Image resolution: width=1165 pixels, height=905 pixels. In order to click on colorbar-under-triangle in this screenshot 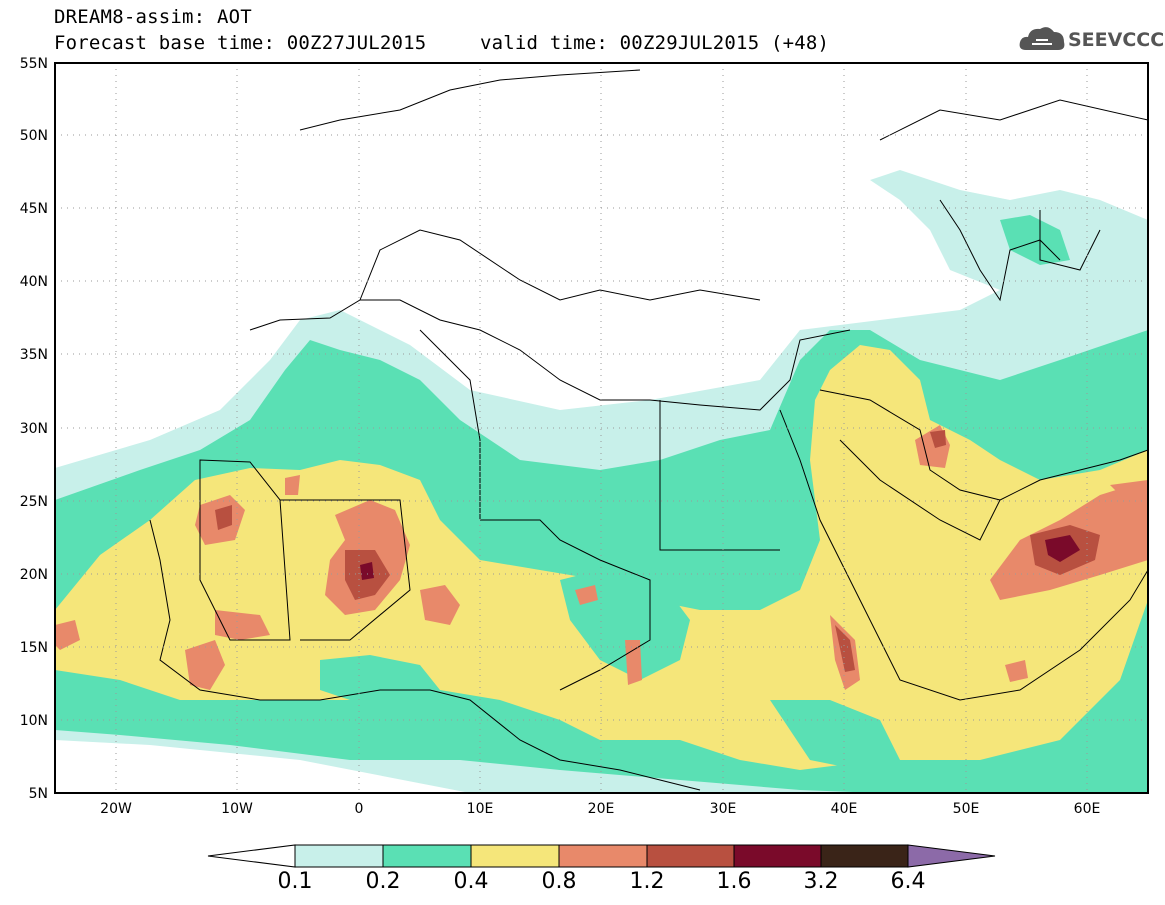, I will do `click(251, 856)`.